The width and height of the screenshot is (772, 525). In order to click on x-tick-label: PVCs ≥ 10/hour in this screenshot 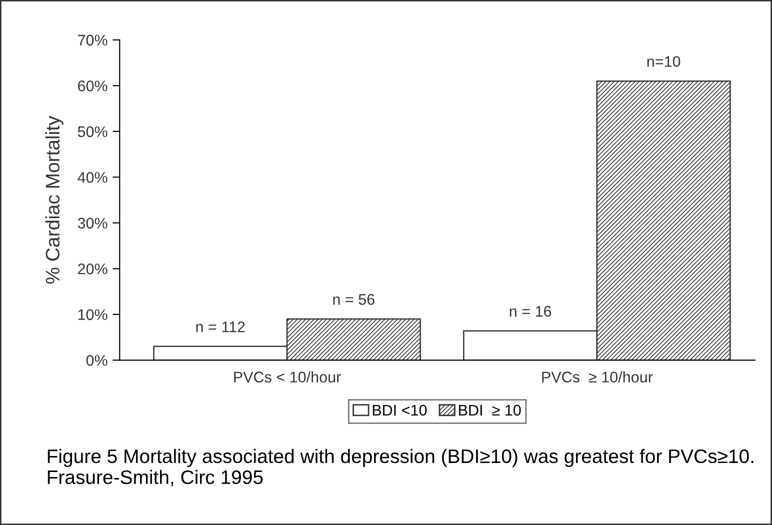, I will do `click(597, 376)`.